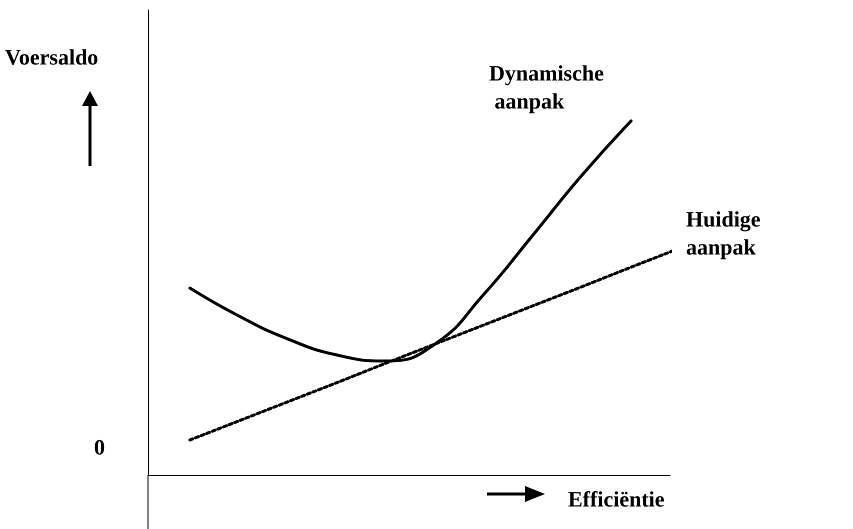 The image size is (853, 529). I want to click on text: 0, so click(99, 447).